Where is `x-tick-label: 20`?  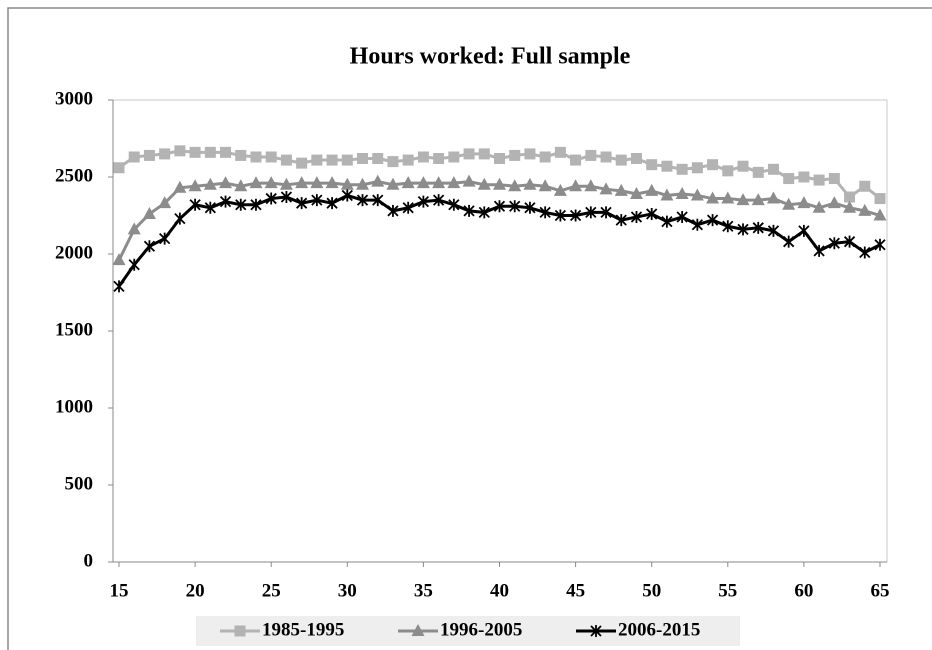
x-tick-label: 20 is located at coordinates (195, 590).